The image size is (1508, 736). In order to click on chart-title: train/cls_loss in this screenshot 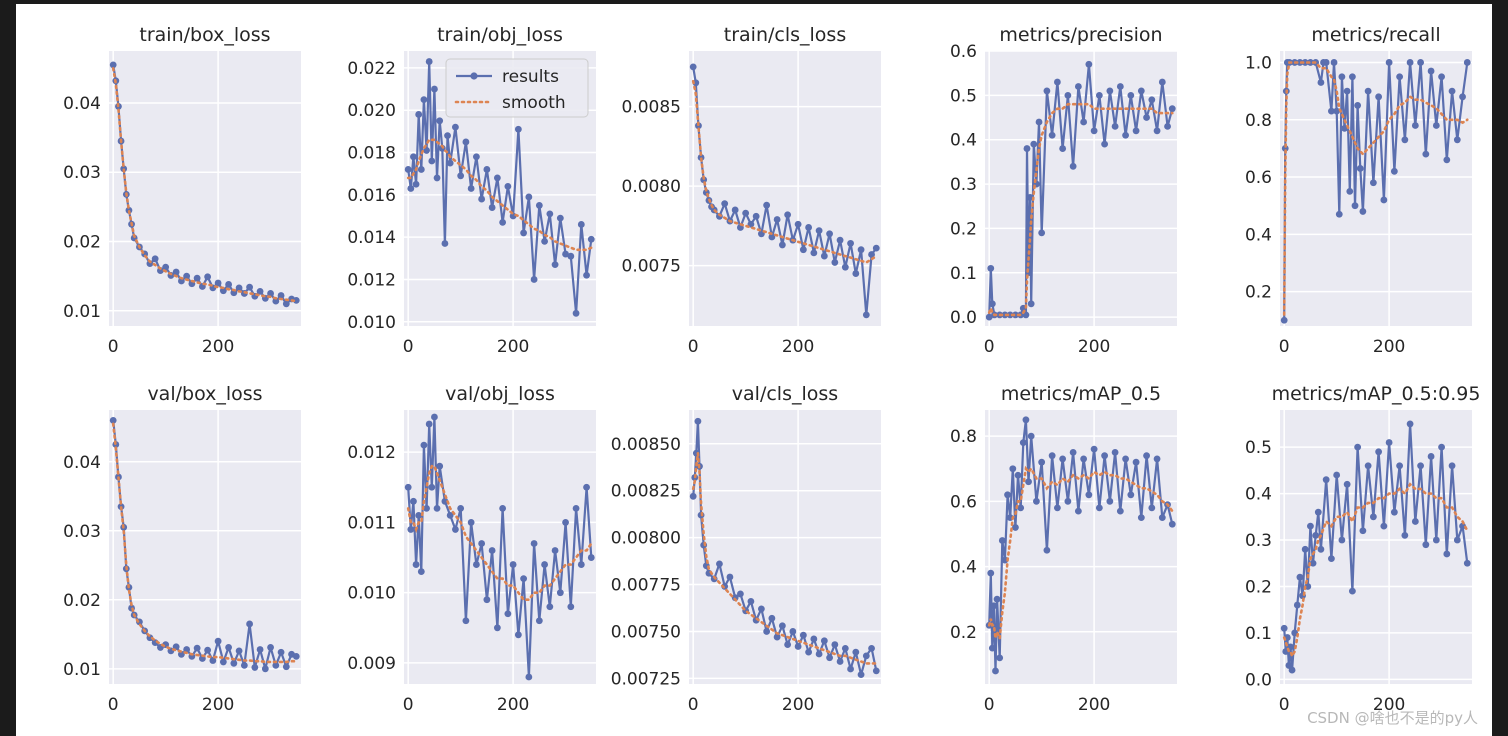, I will do `click(785, 35)`.